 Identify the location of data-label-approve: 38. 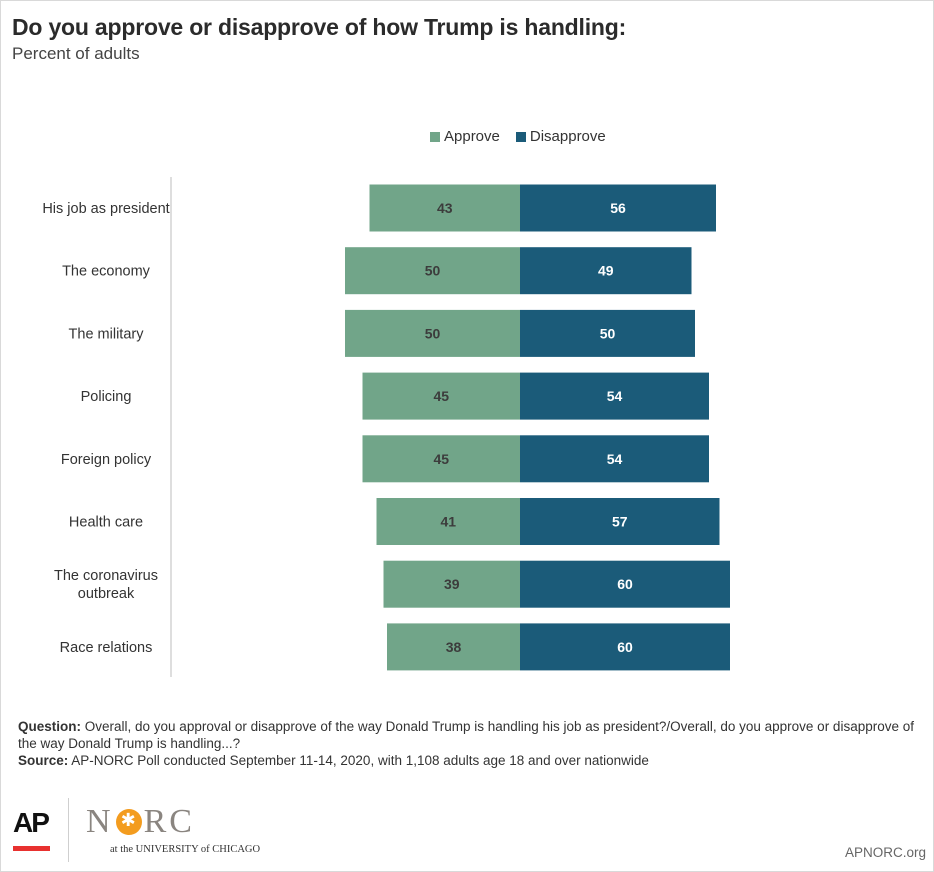
(454, 647).